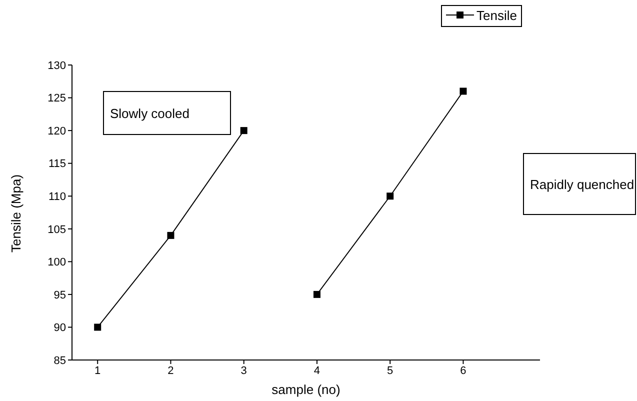 This screenshot has width=637, height=401. What do you see at coordinates (57, 131) in the screenshot?
I see `y-tick-label: 120` at bounding box center [57, 131].